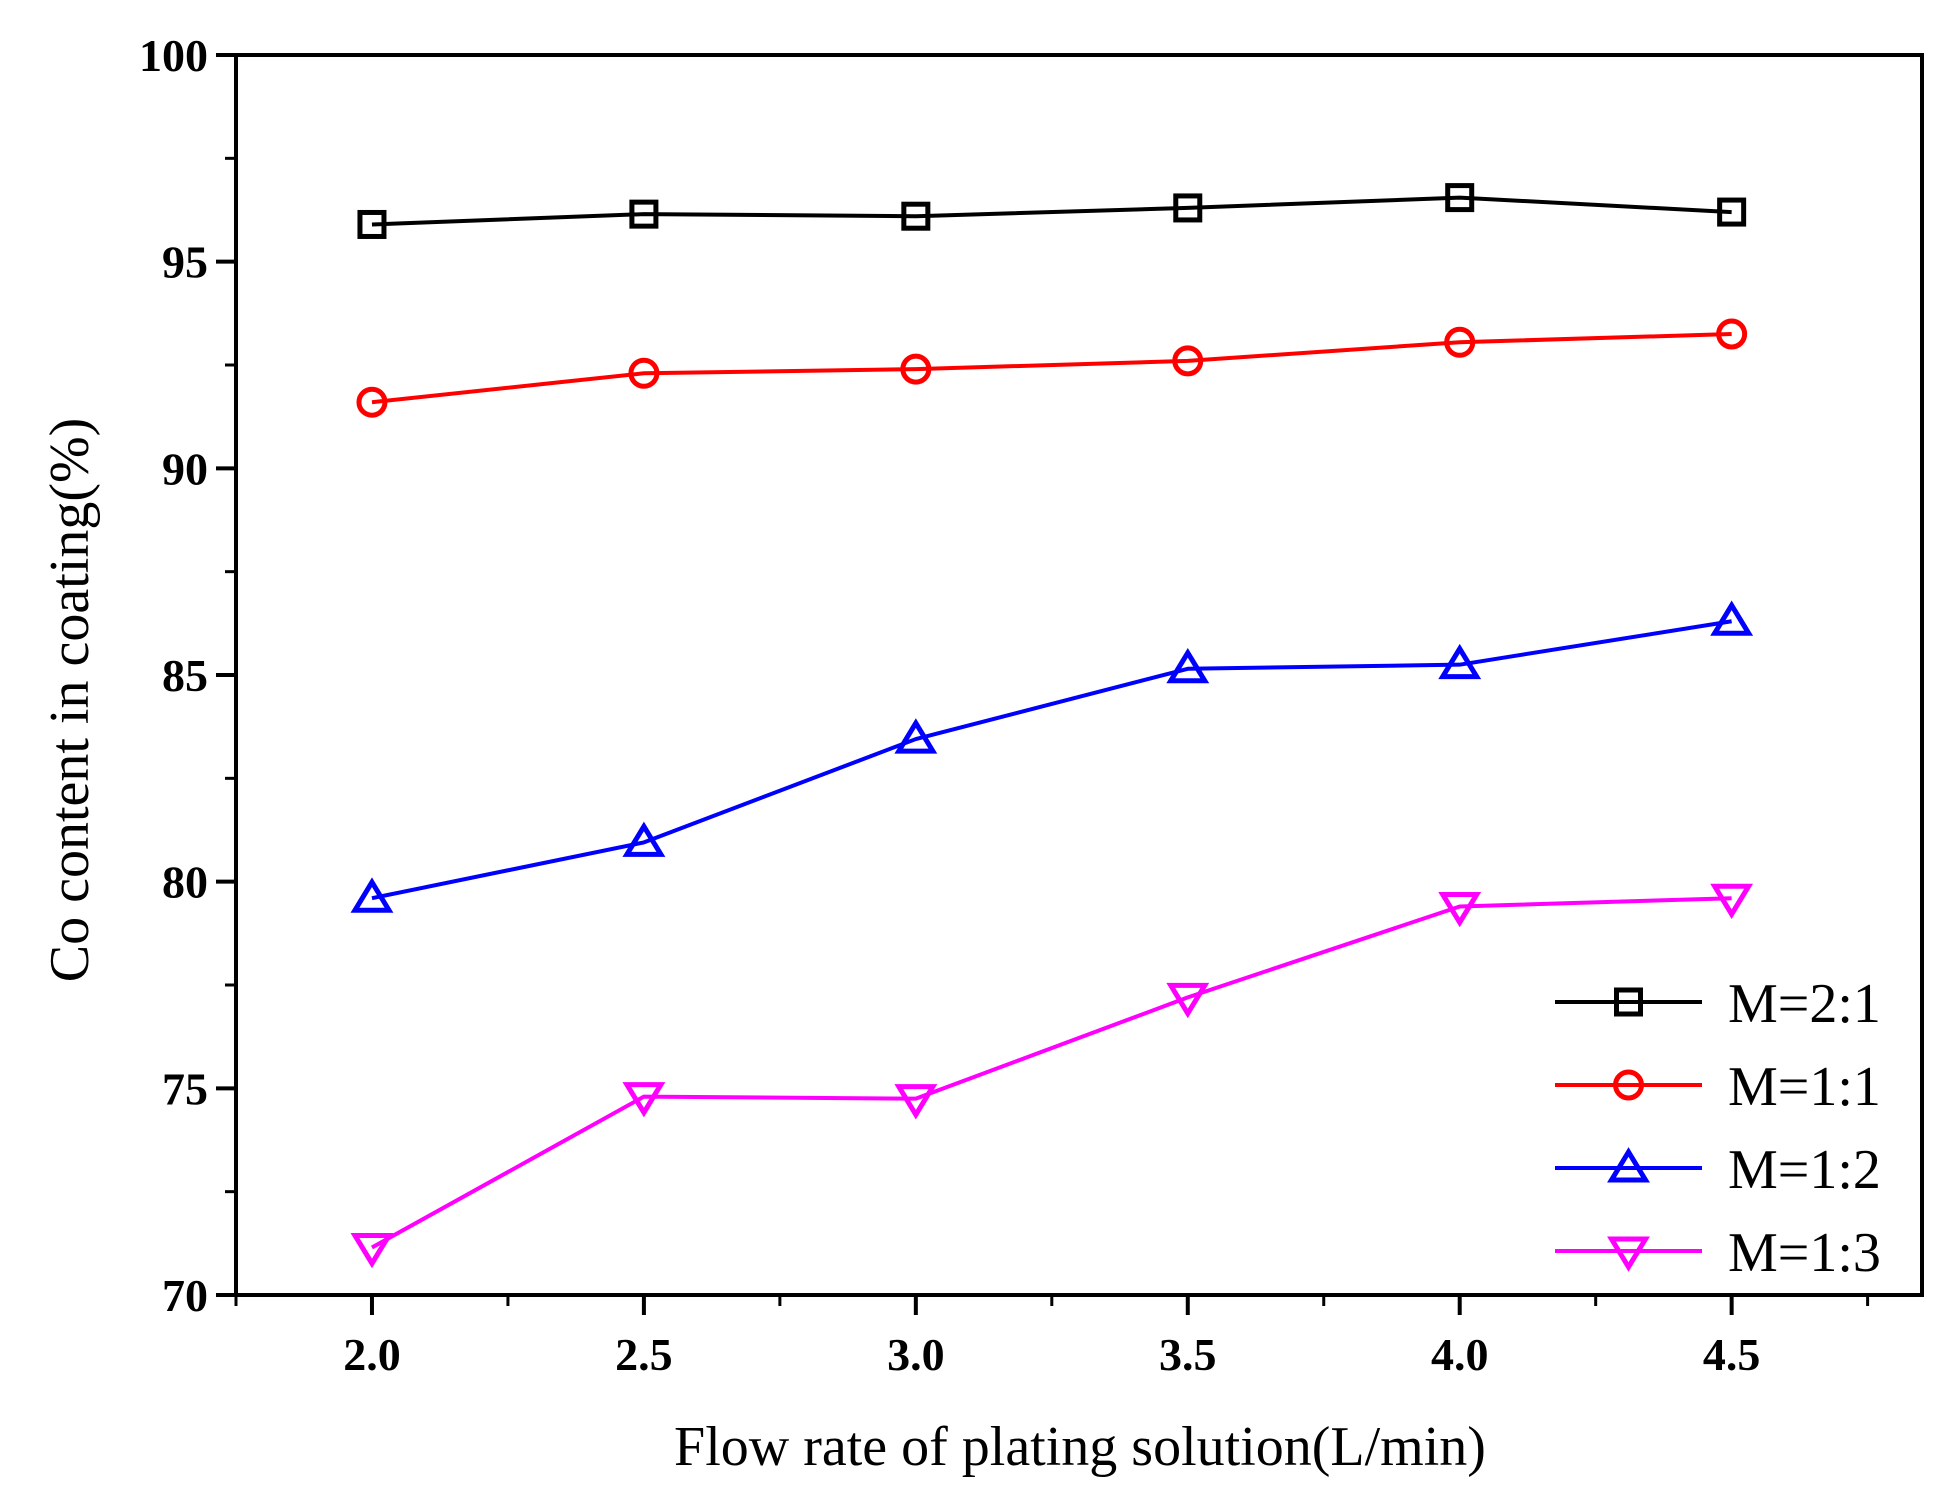 This screenshot has width=1941, height=1492. I want to click on y-tick-label: 80, so click(185, 882).